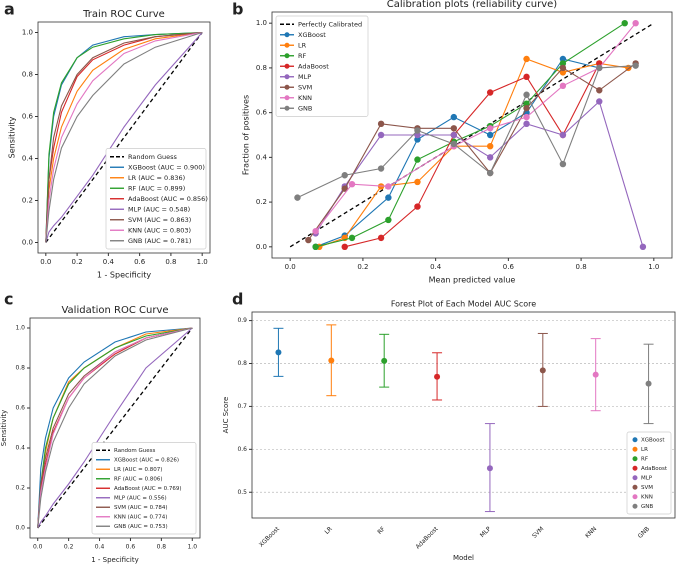  What do you see at coordinates (140, 498) in the screenshot?
I see `legend-label: MLP (AUC = 0.556)` at bounding box center [140, 498].